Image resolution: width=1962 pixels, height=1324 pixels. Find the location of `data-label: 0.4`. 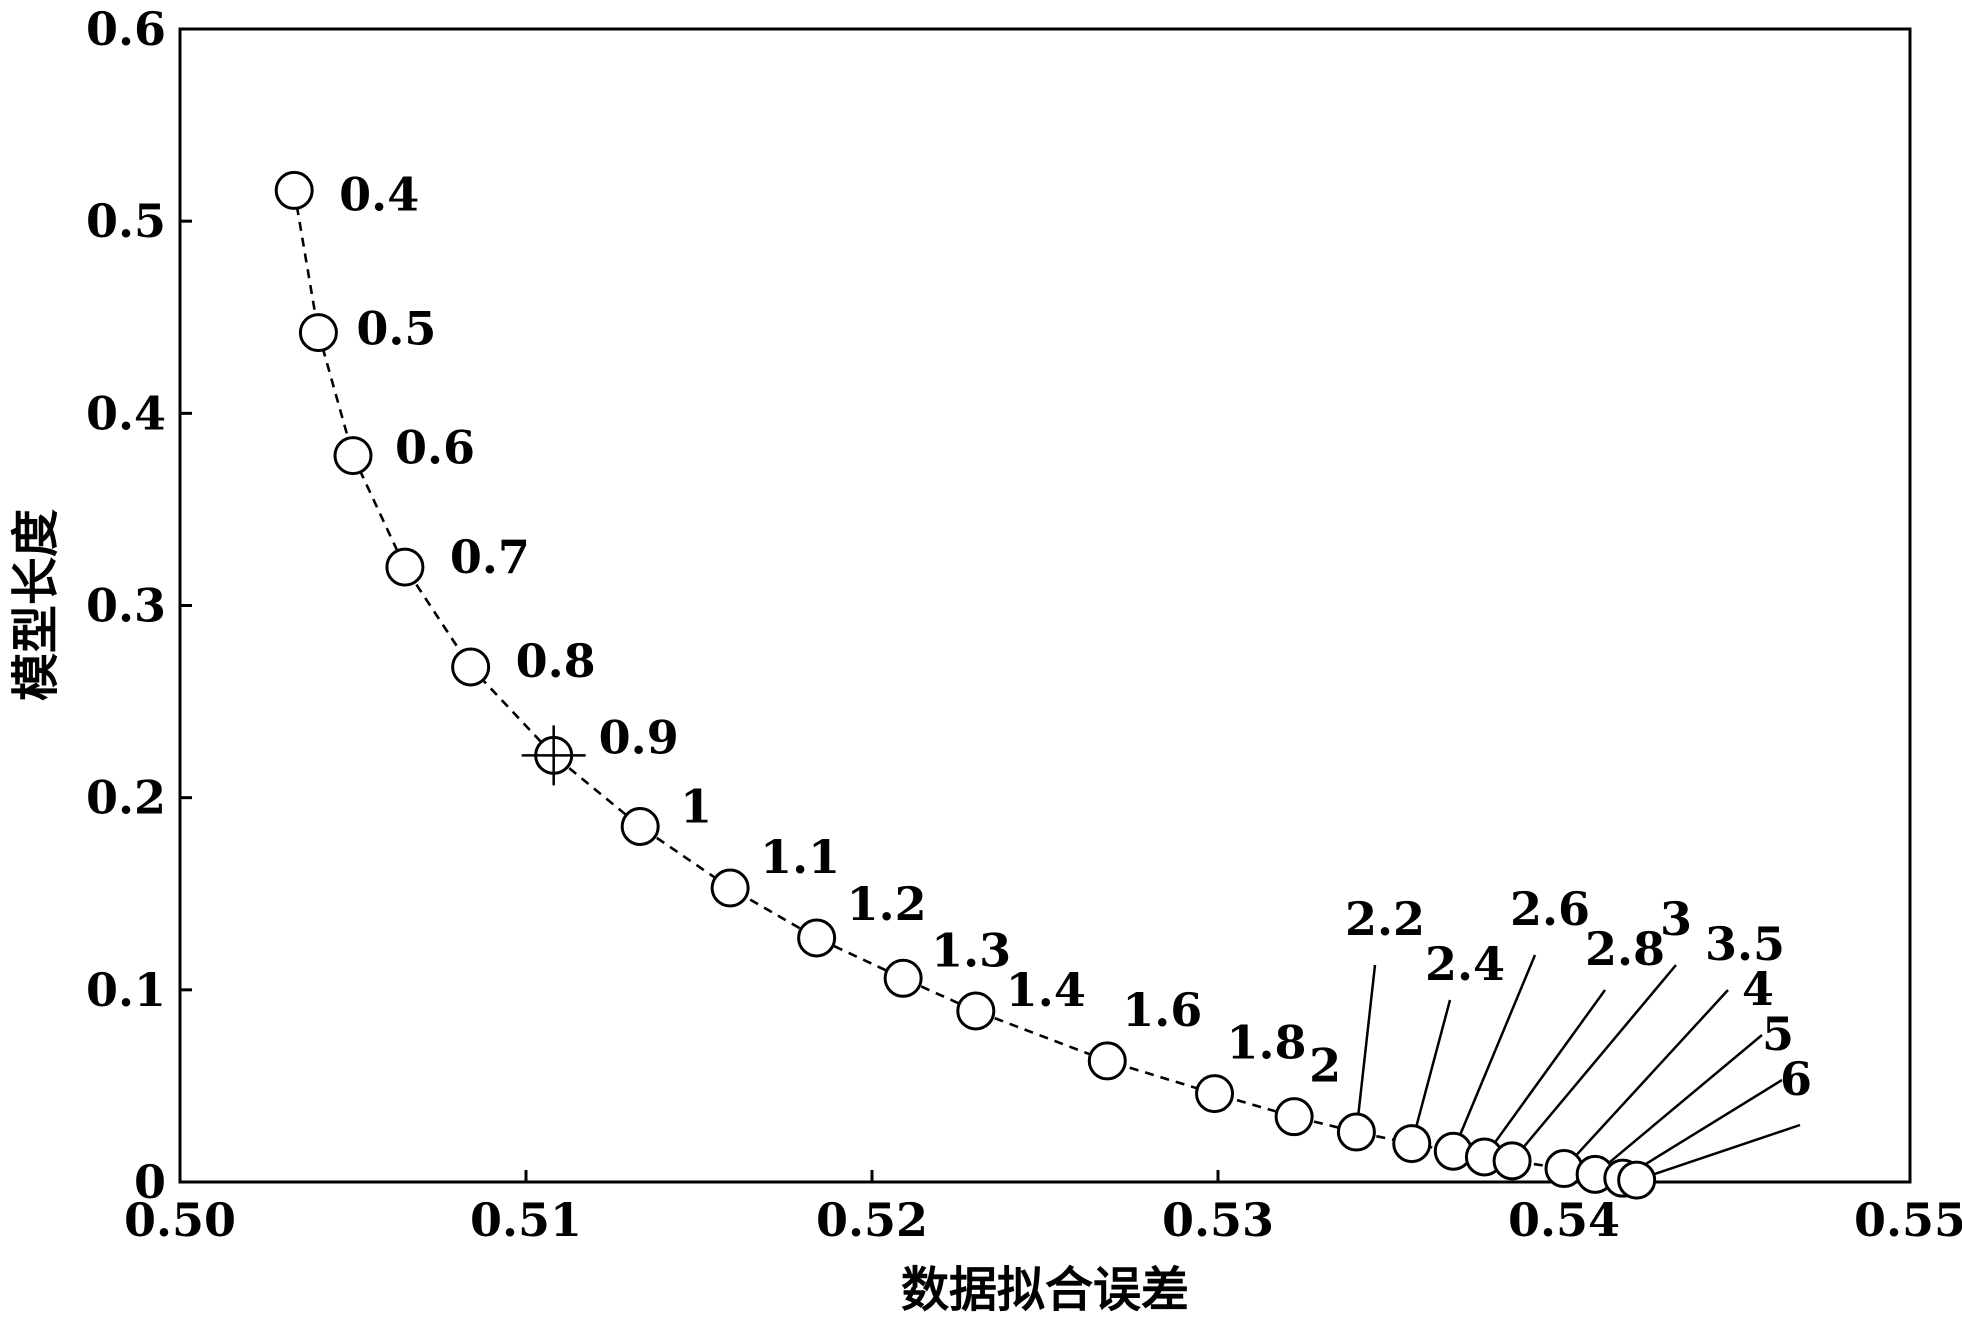

data-label: 0.4 is located at coordinates (379, 194).